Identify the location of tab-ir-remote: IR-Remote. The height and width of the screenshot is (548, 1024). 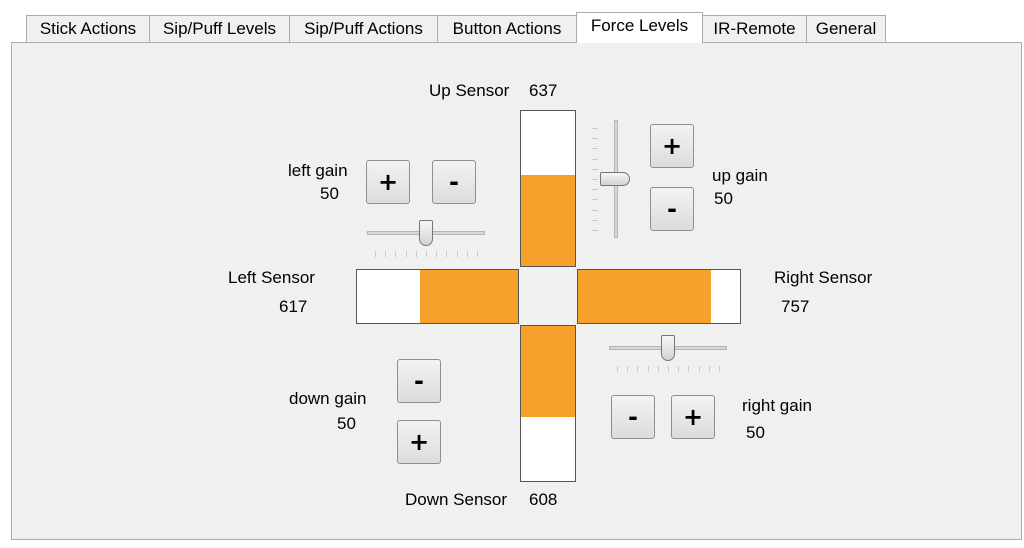
(754, 28).